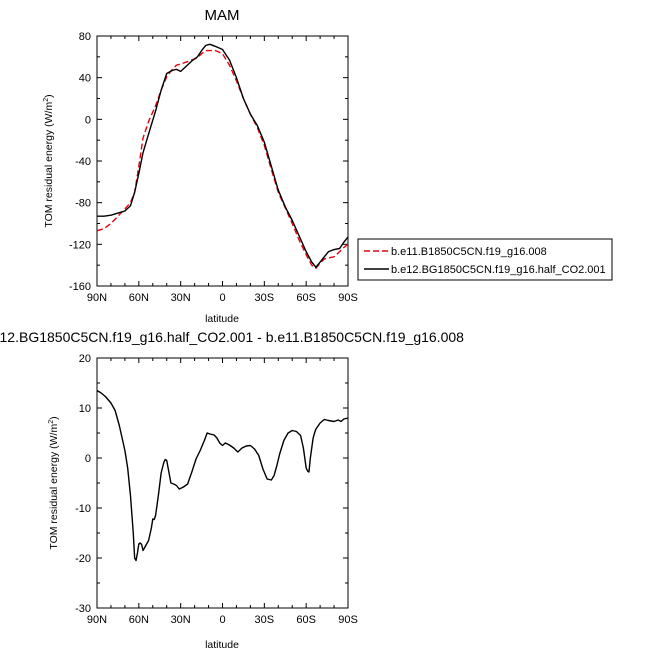 This screenshot has width=656, height=656. What do you see at coordinates (88, 120) in the screenshot?
I see `y-tick-label-mam: 0` at bounding box center [88, 120].